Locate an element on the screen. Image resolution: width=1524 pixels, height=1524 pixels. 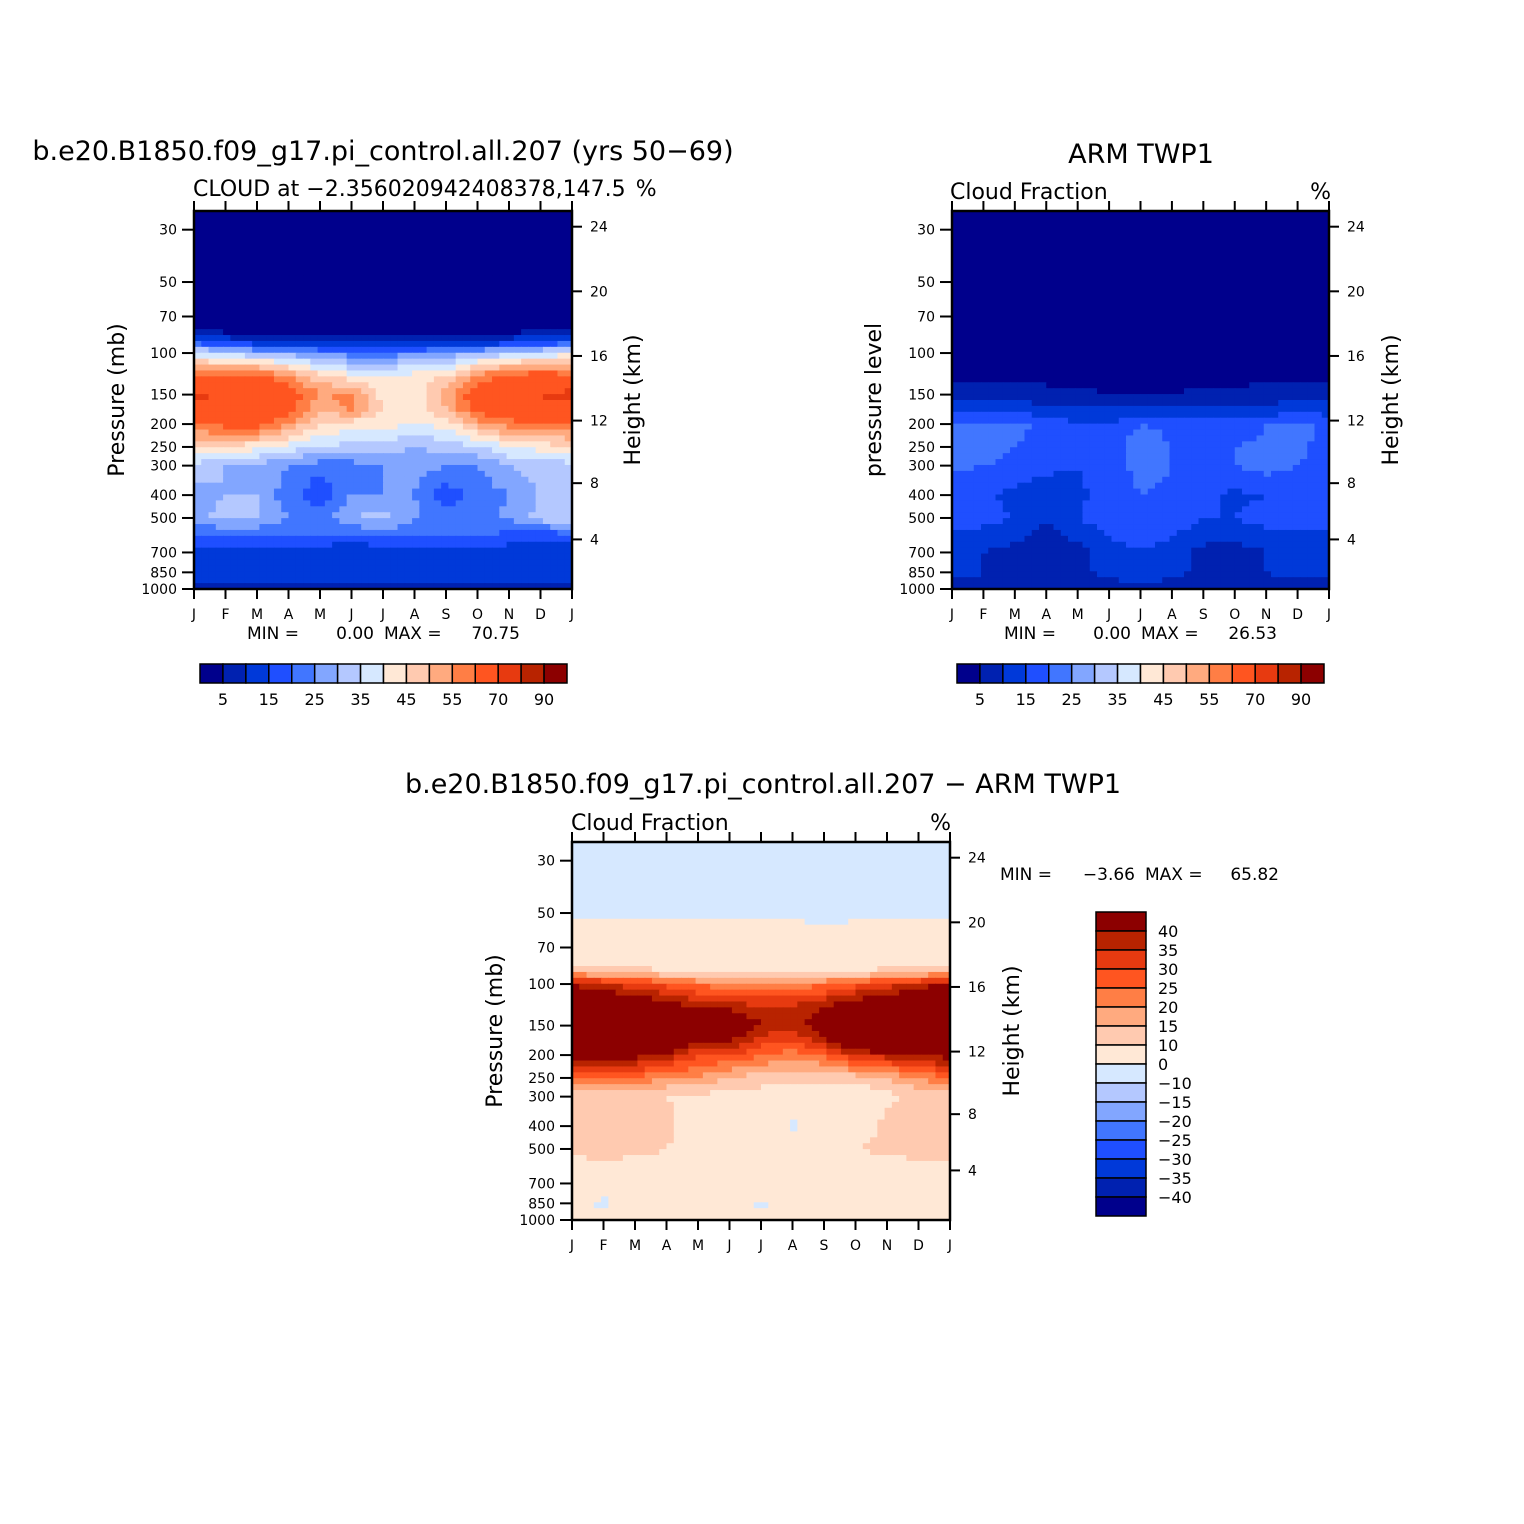
colorbar: 5 15 25 35 45 55 70 90 is located at coordinates (383, 686).